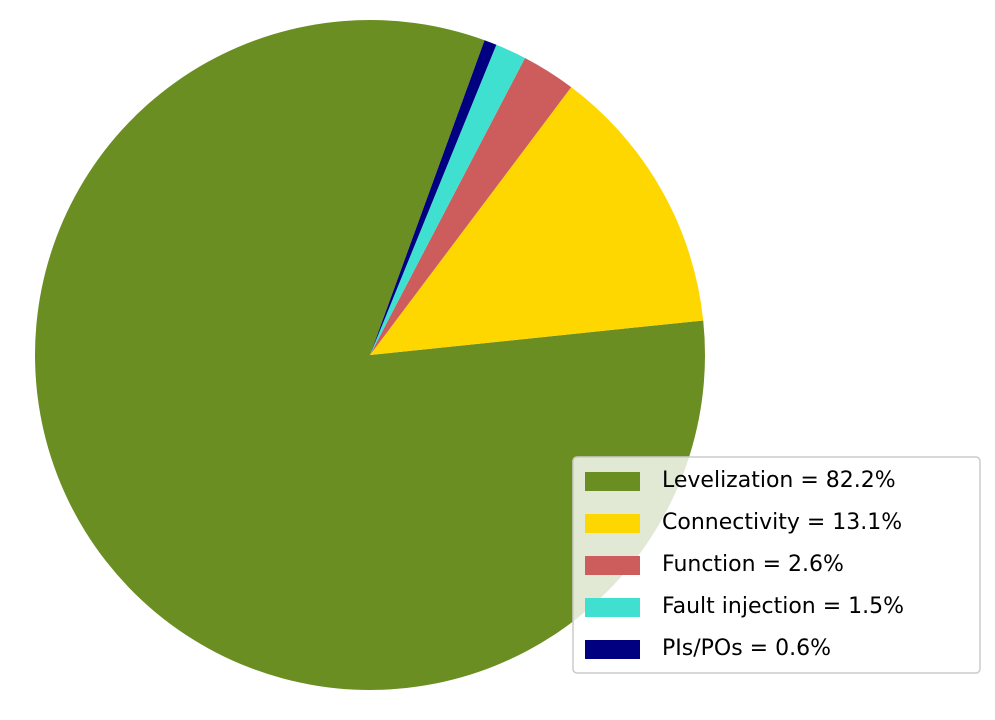  Describe the element at coordinates (746, 648) in the screenshot. I see `legend-label: PIs/POs = 0.6%` at that location.